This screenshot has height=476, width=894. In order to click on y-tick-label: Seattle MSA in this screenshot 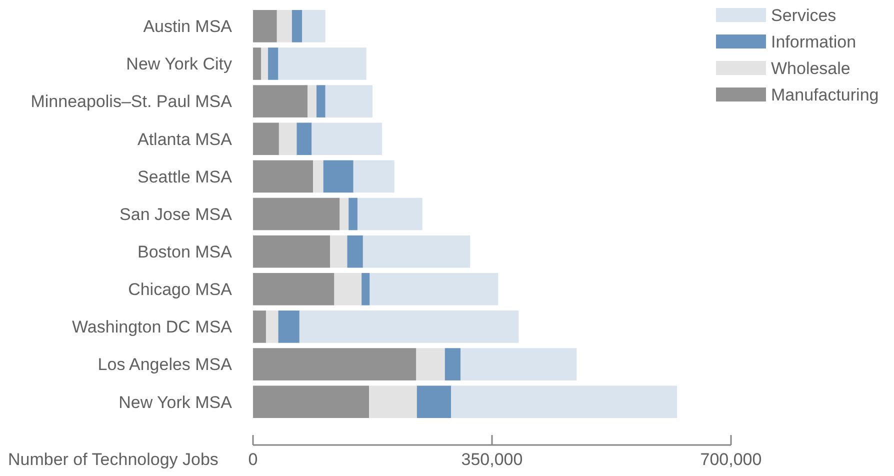, I will do `click(185, 176)`.